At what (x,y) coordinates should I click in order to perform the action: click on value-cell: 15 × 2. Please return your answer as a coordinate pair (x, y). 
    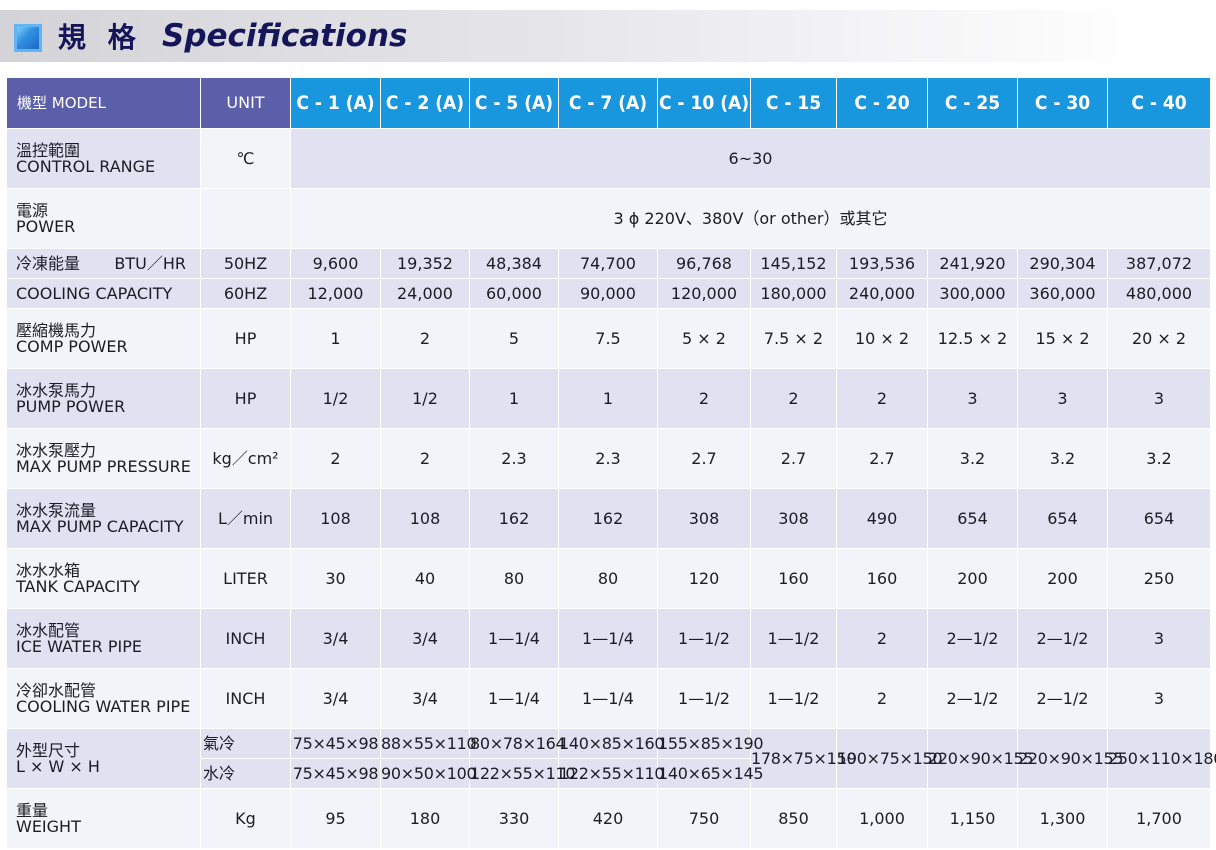
    Looking at the image, I should click on (1062, 338).